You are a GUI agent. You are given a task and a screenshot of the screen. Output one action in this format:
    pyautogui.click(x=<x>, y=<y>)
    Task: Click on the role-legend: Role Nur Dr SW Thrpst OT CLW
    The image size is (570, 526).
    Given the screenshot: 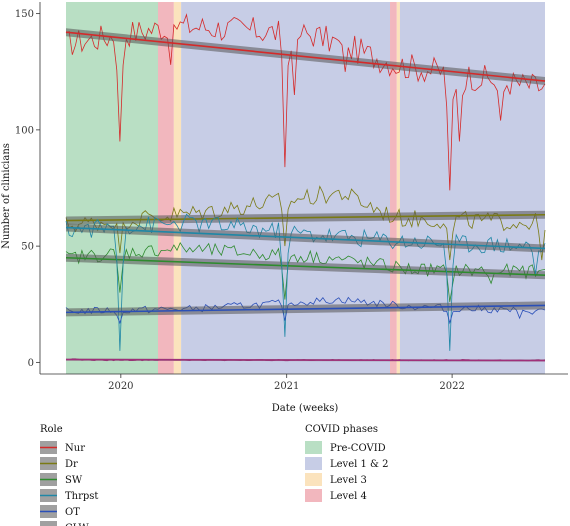 What is the action you would take?
    pyautogui.click(x=69, y=475)
    